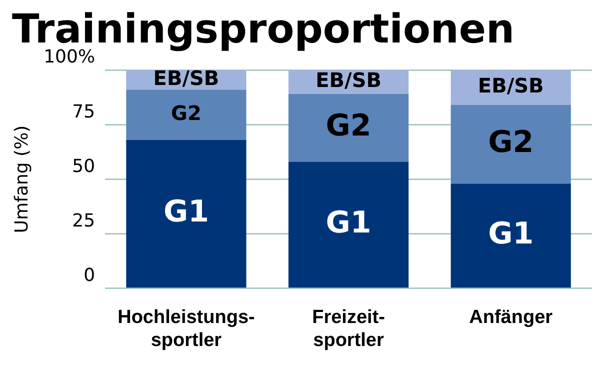  What do you see at coordinates (84, 166) in the screenshot?
I see `y-tick-label: 50` at bounding box center [84, 166].